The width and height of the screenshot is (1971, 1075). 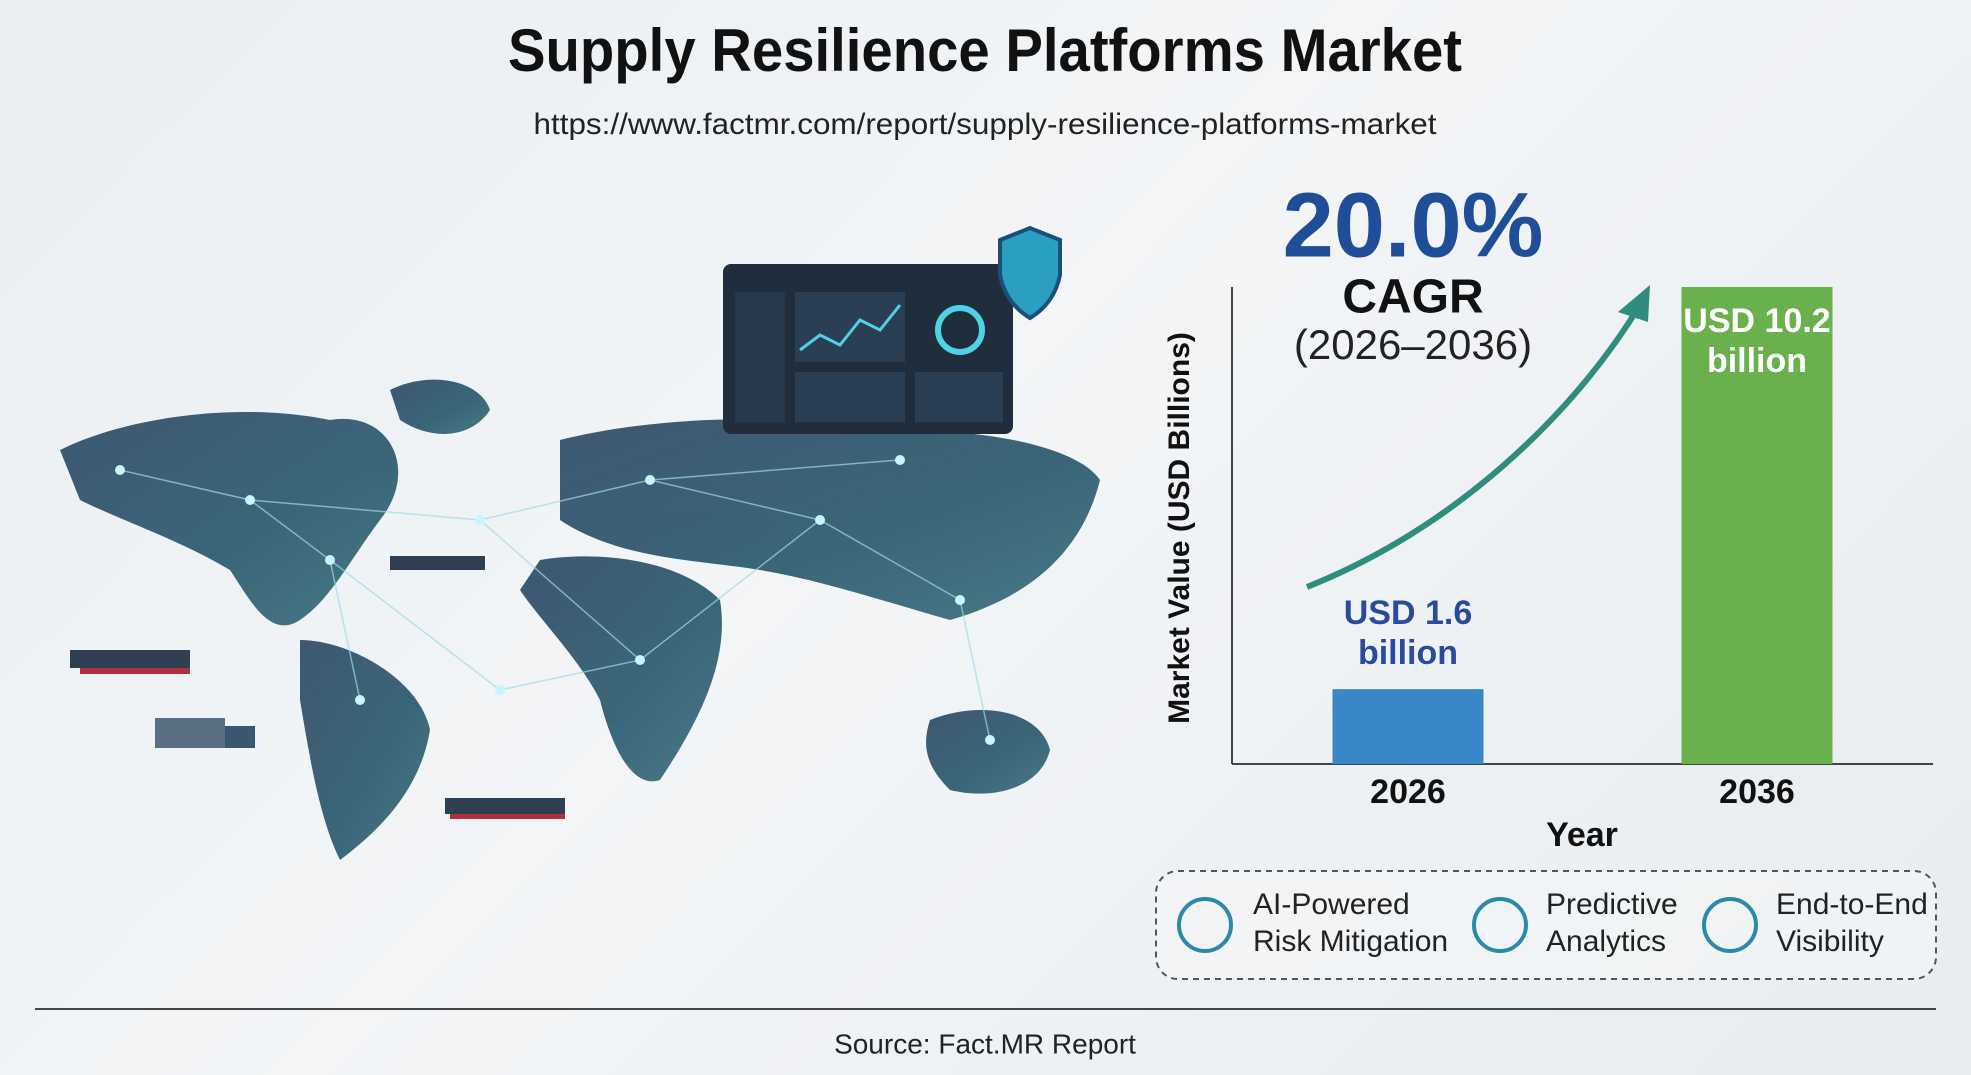 What do you see at coordinates (1474, 446) in the screenshot?
I see `growth-arrow` at bounding box center [1474, 446].